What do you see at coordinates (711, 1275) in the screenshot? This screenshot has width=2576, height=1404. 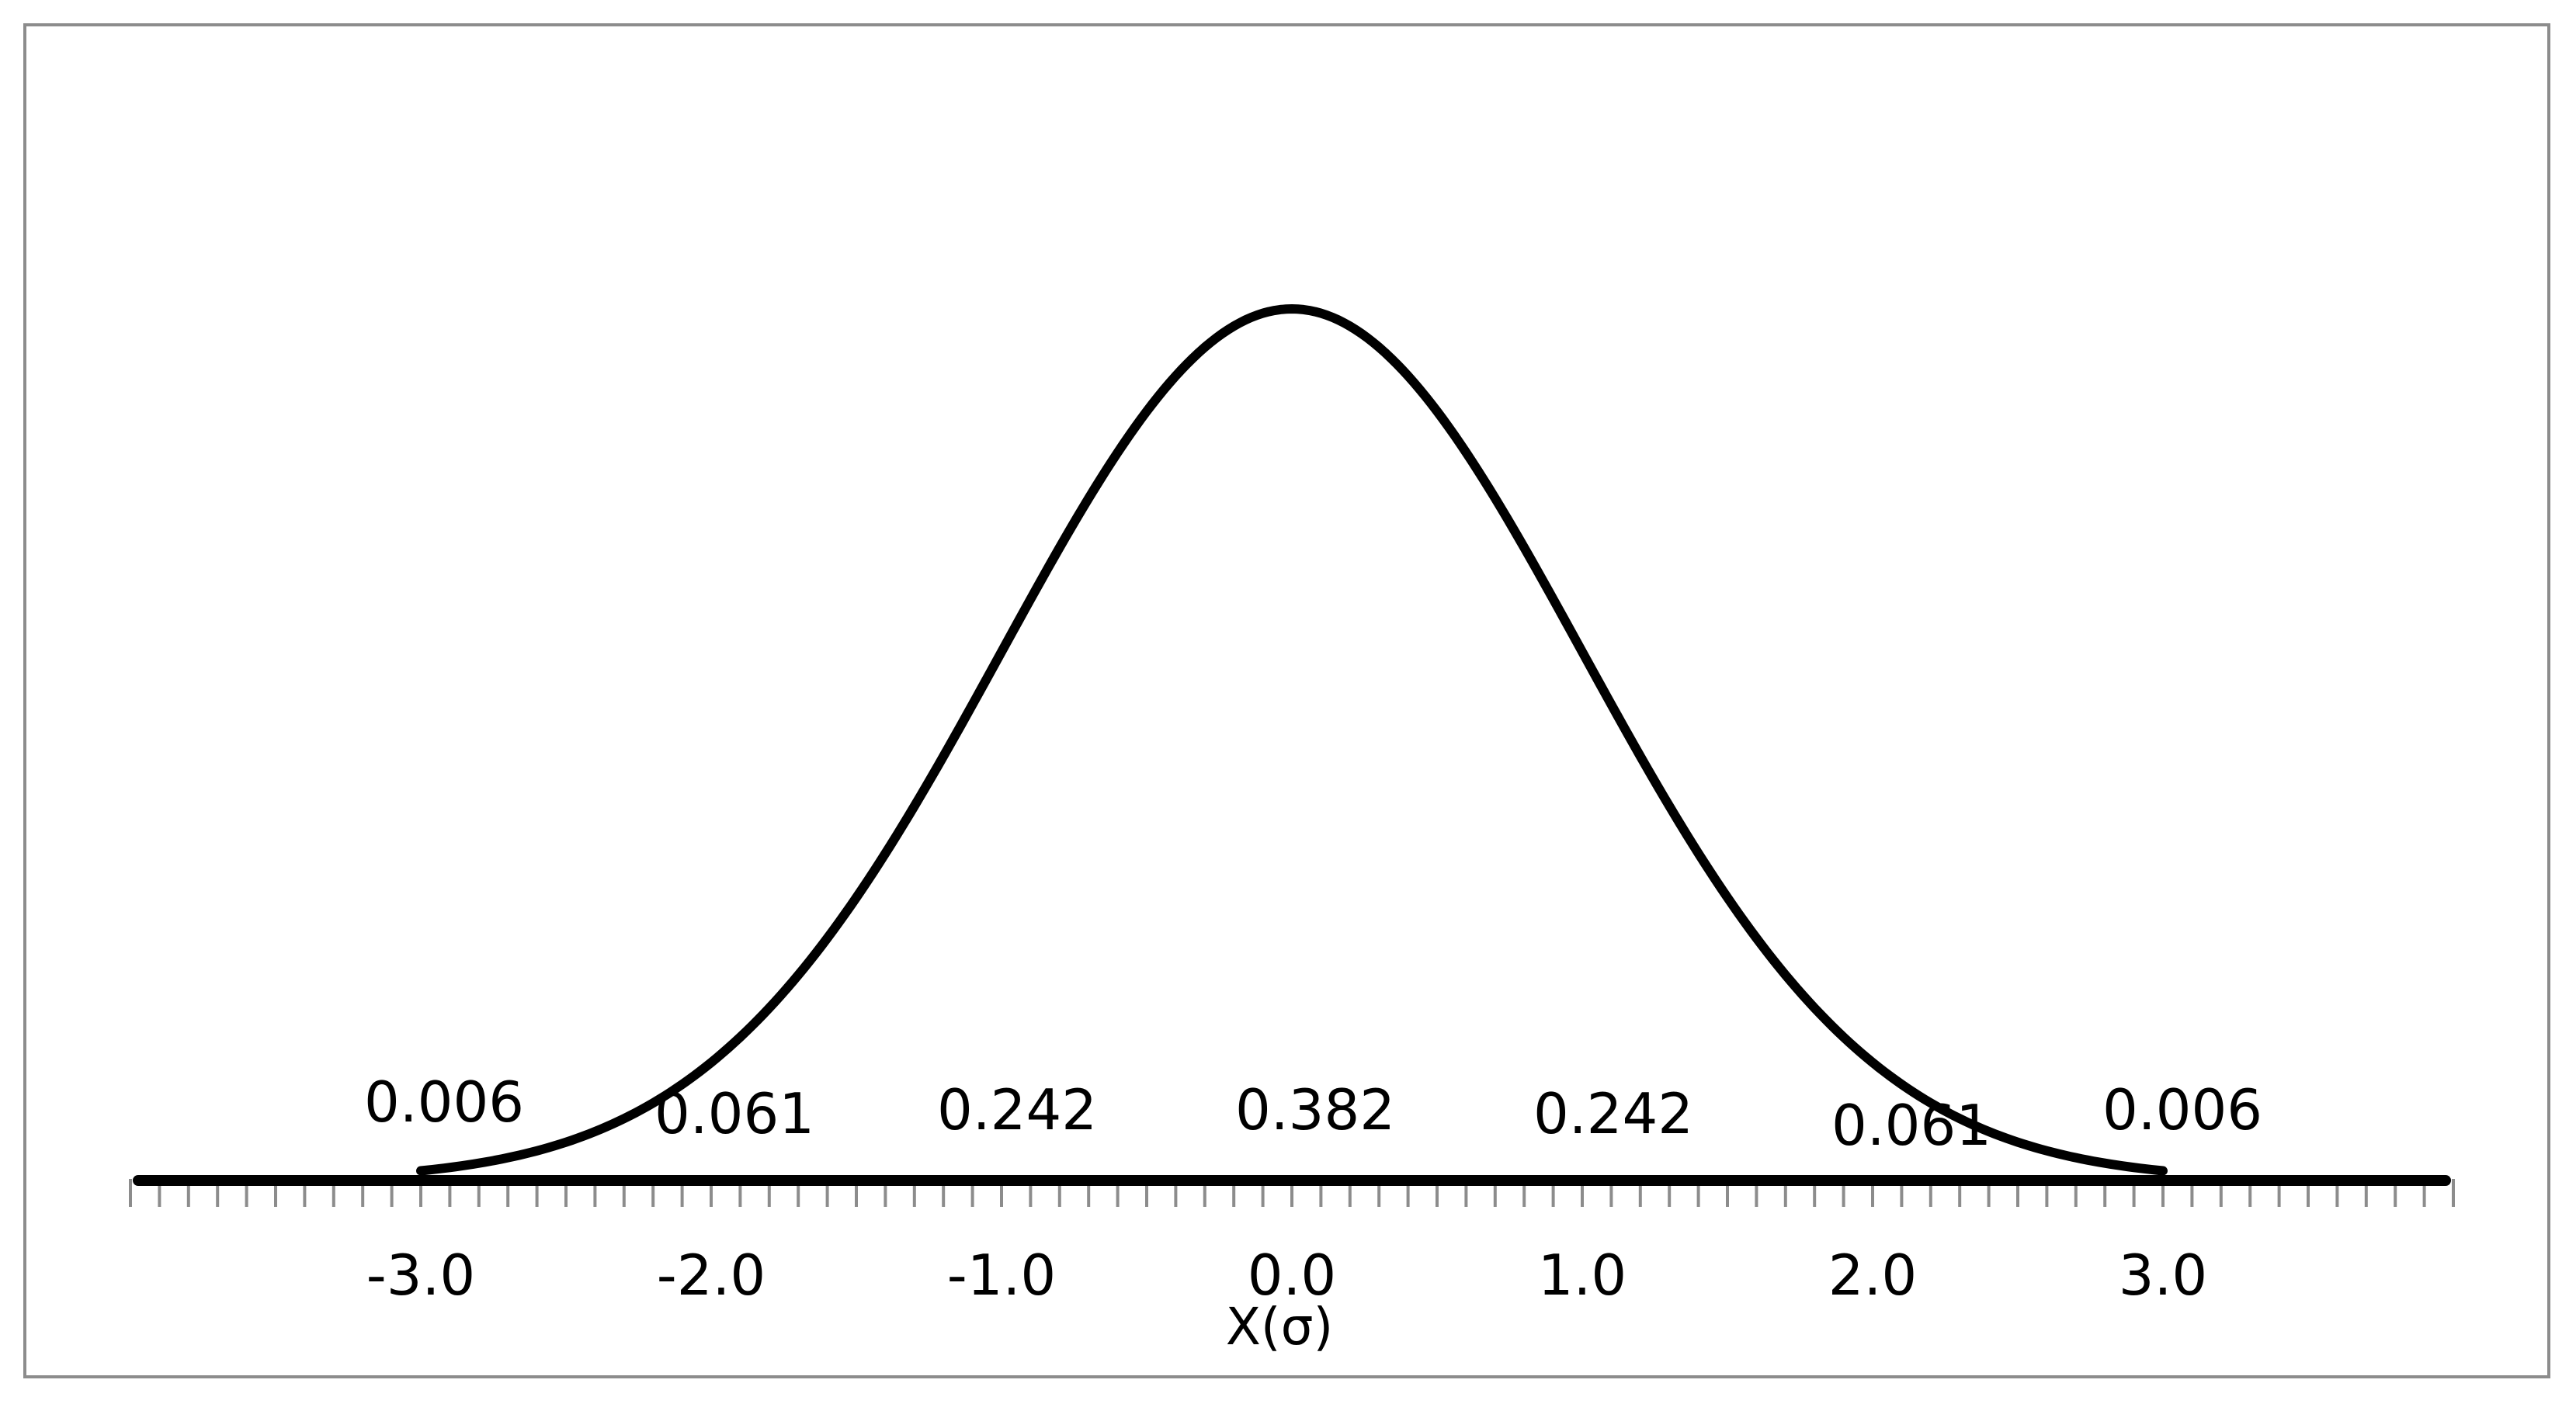 I see `x-tick-label: -2.0` at bounding box center [711, 1275].